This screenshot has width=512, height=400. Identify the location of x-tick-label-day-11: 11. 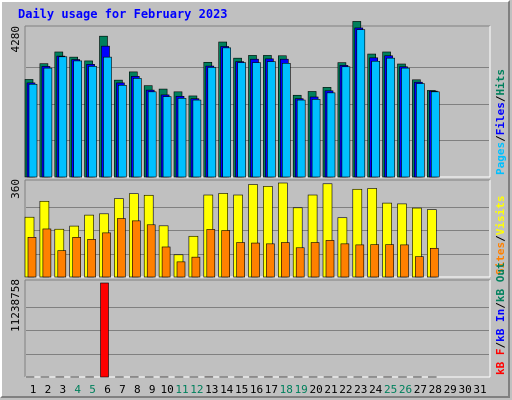
(181, 389).